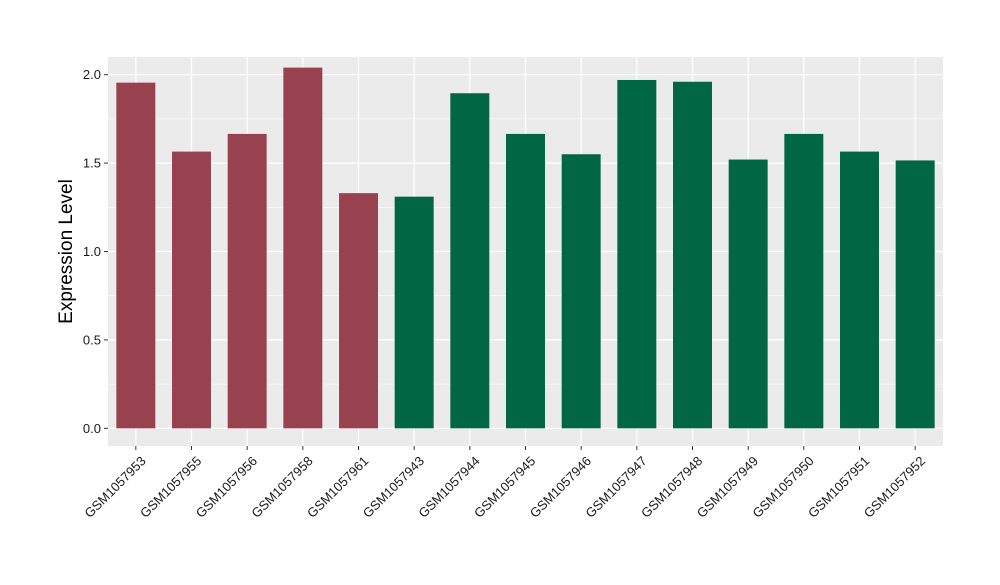 The image size is (1000, 585). What do you see at coordinates (92, 163) in the screenshot?
I see `y-tick-label: 1.5` at bounding box center [92, 163].